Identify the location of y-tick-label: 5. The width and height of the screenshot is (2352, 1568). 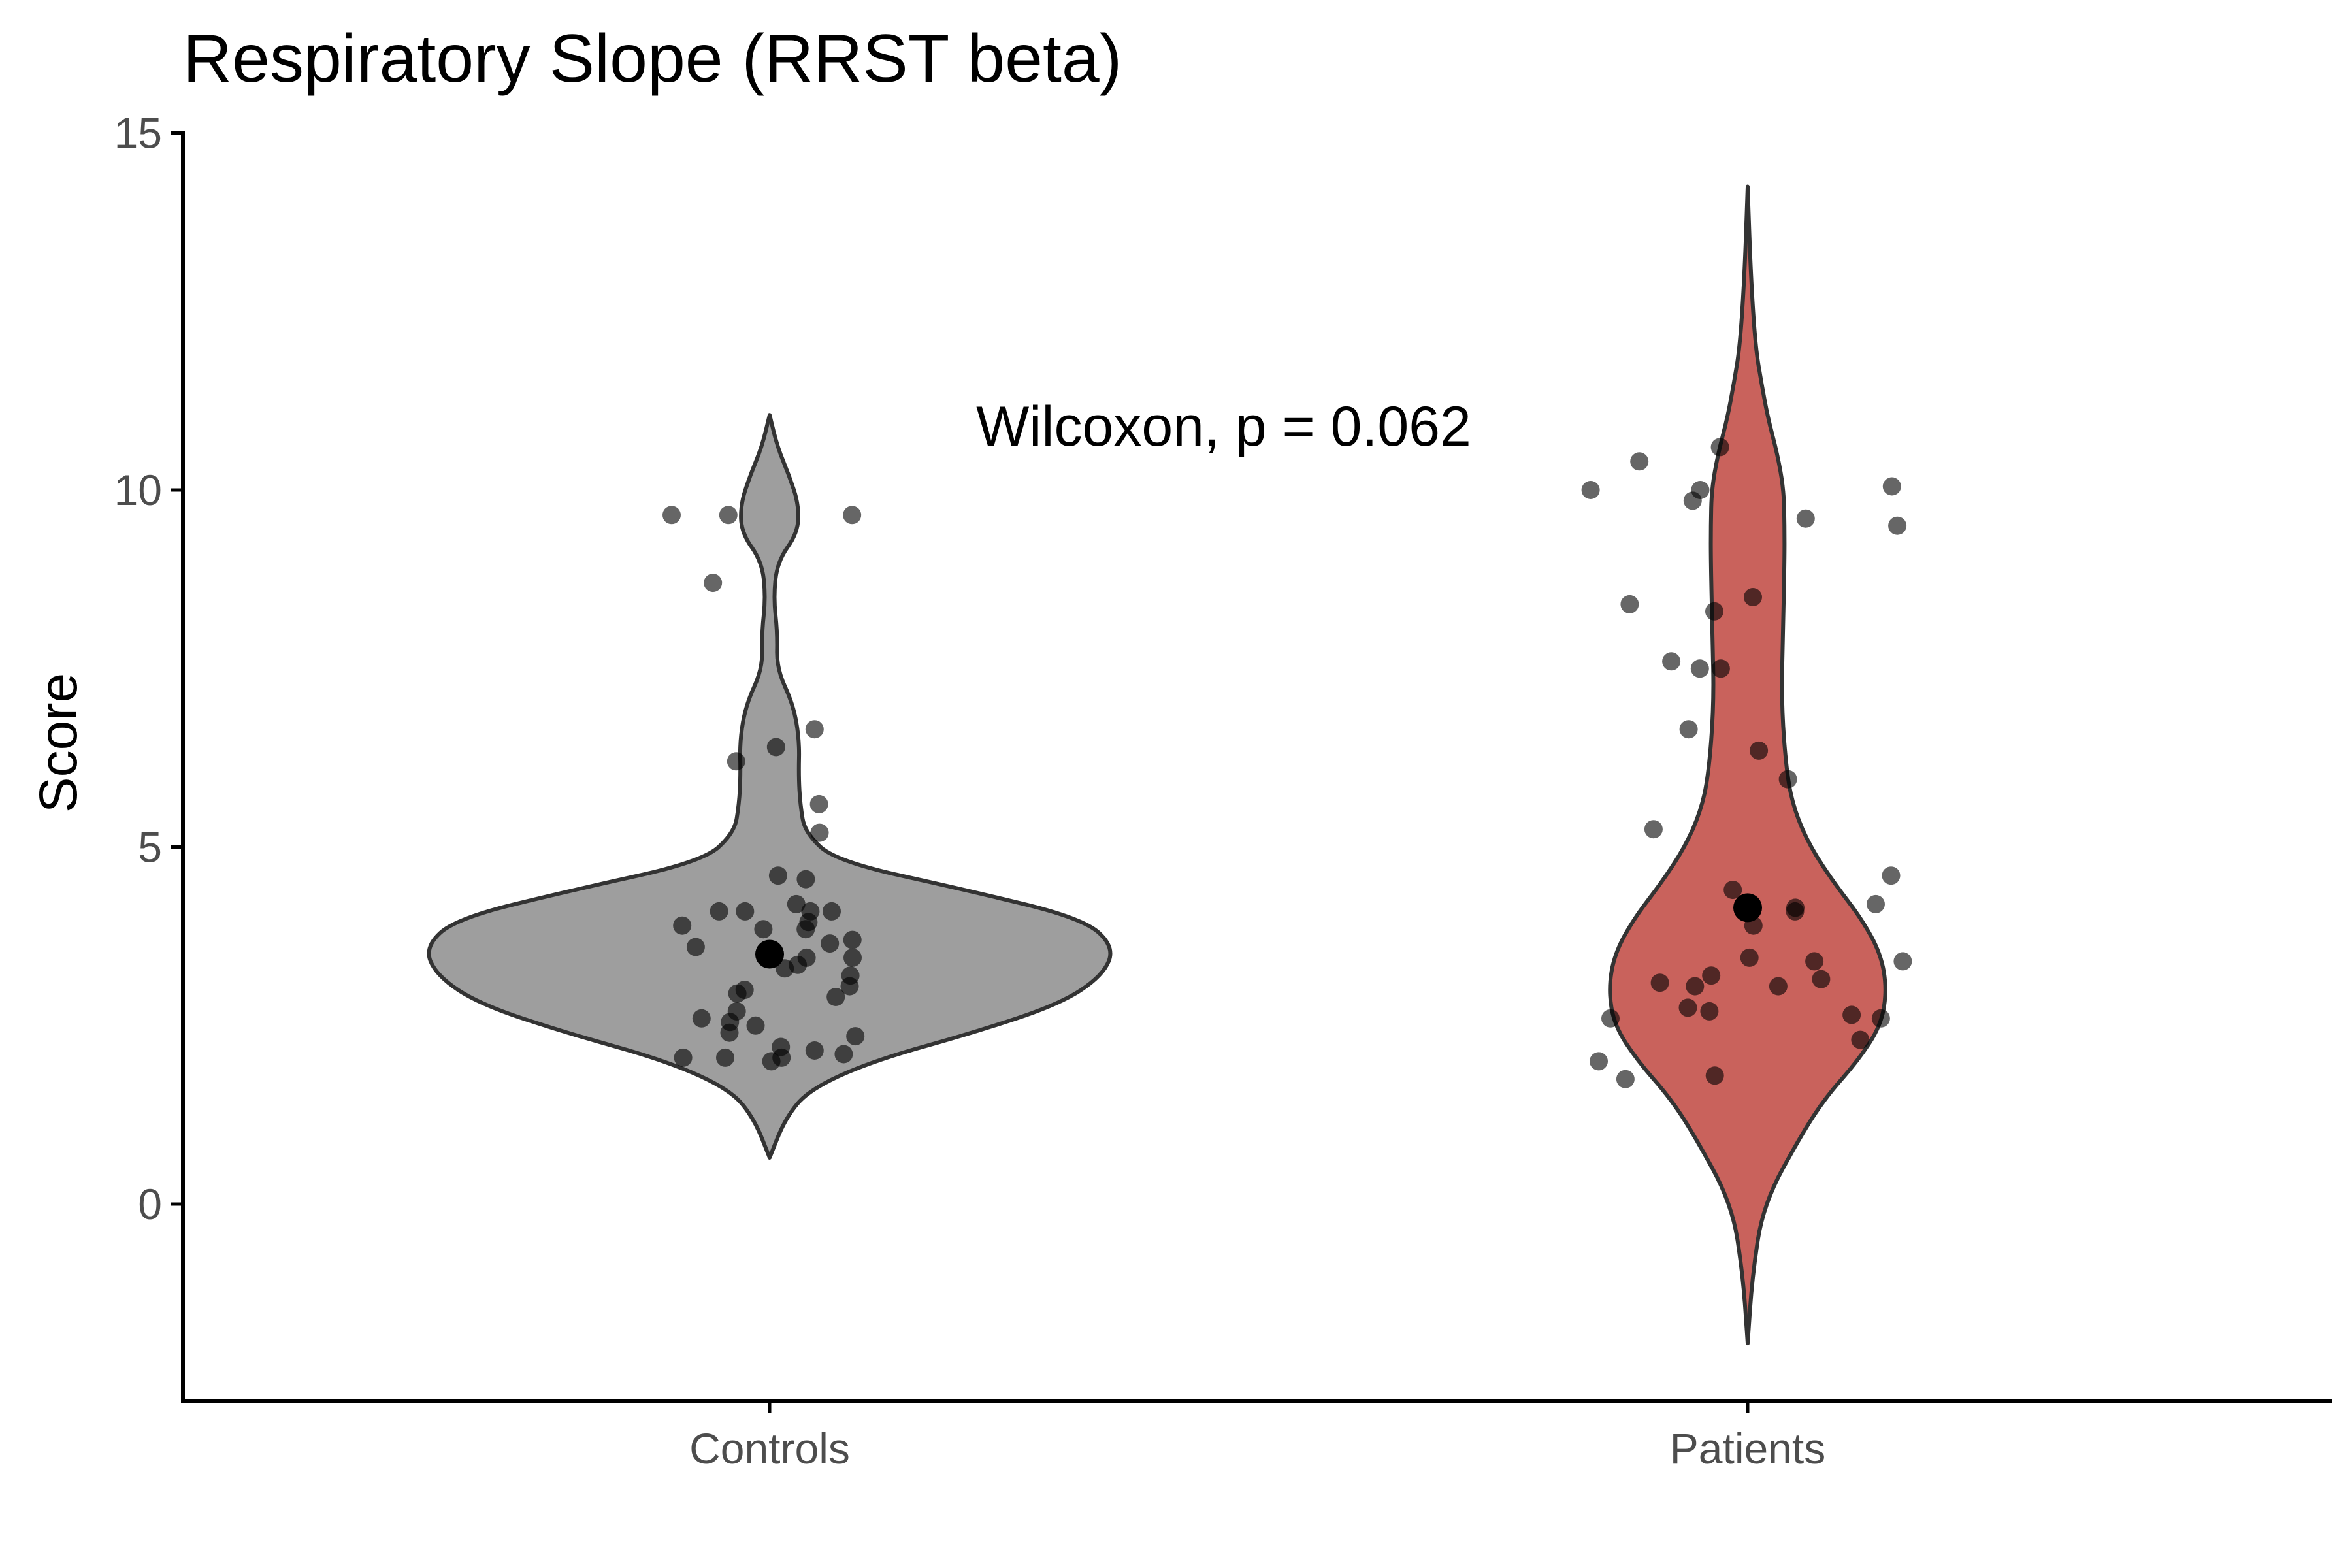
(150, 847).